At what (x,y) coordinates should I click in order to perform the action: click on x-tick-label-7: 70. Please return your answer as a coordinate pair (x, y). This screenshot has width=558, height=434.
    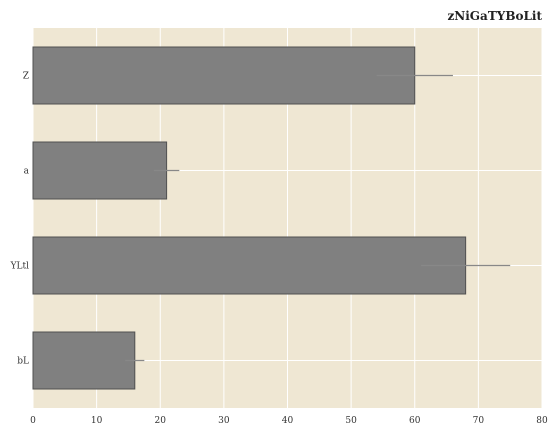
    Looking at the image, I should click on (479, 421).